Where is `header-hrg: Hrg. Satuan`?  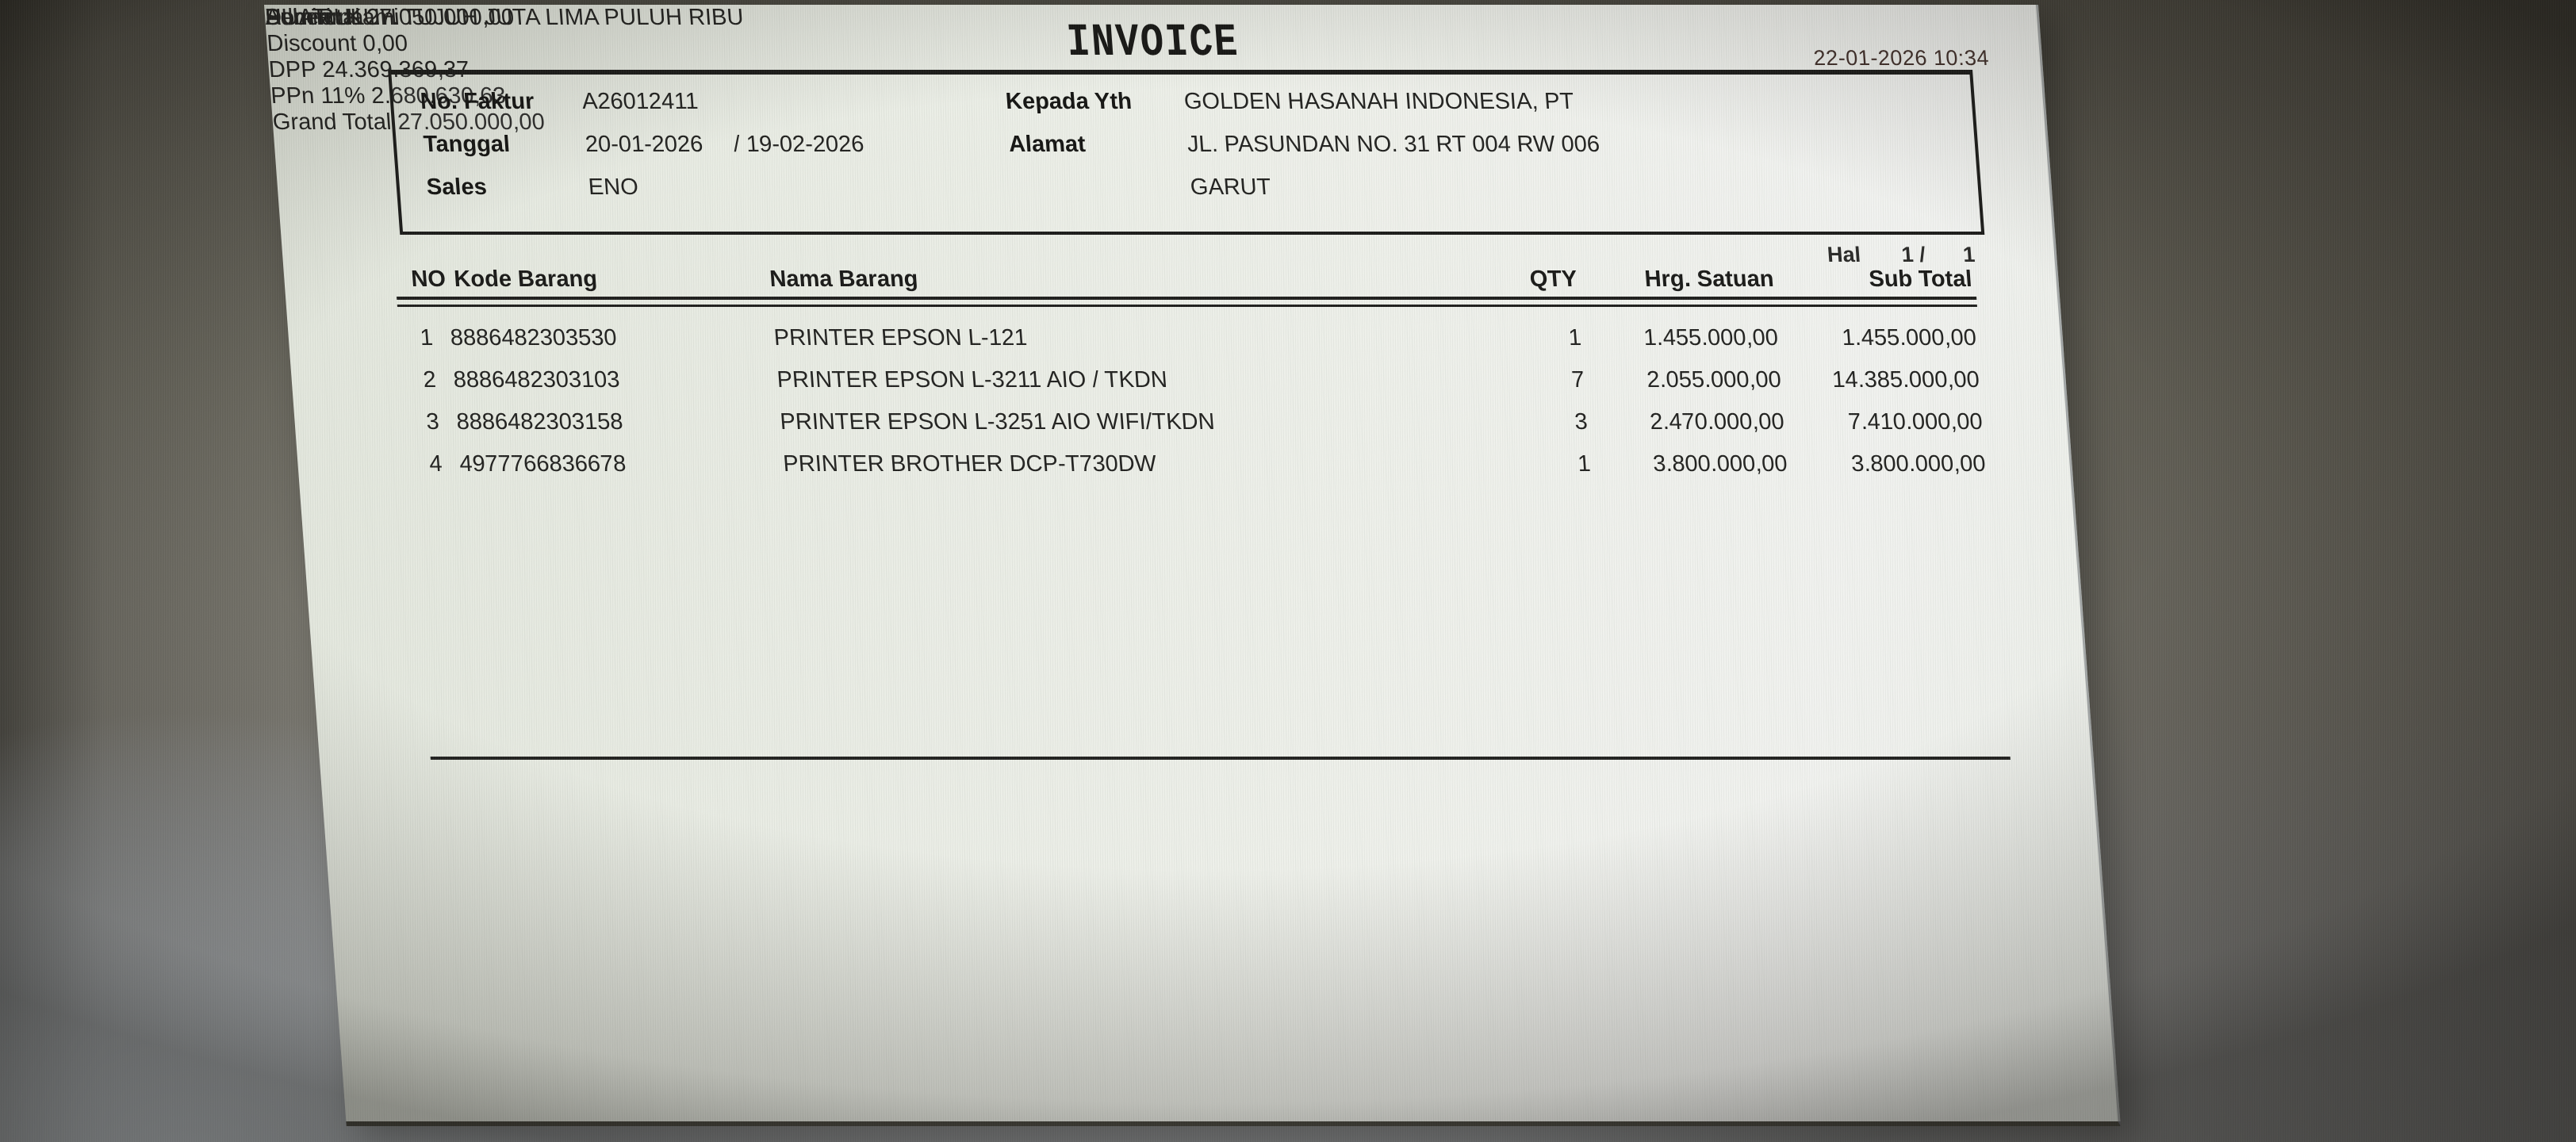
header-hrg: Hrg. Satuan is located at coordinates (1709, 279).